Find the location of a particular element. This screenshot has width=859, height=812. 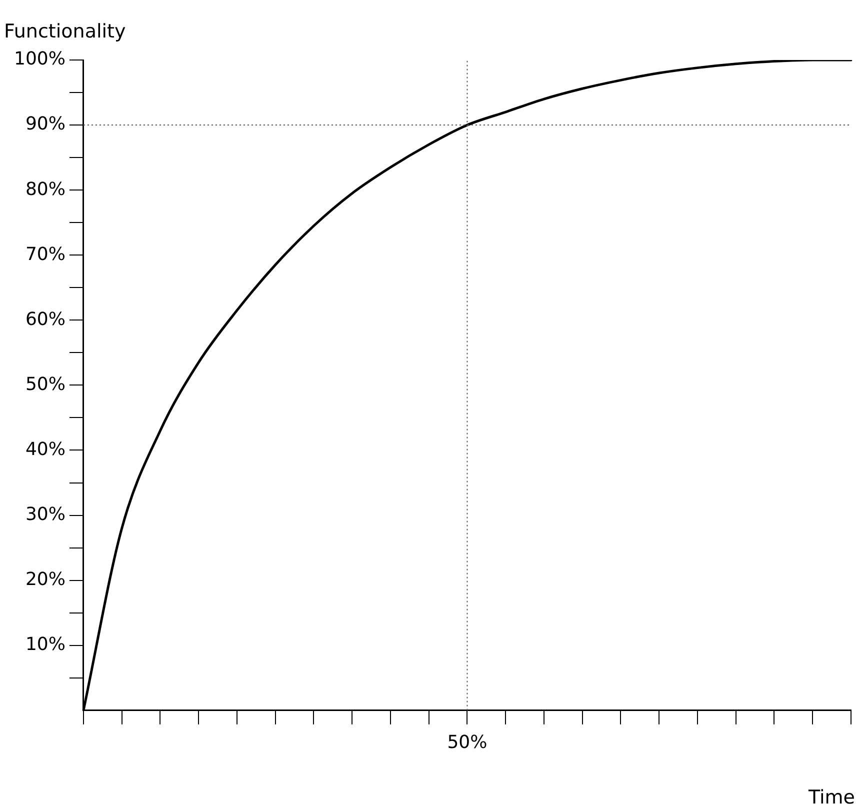

y-tick-label: 80% is located at coordinates (45, 189).